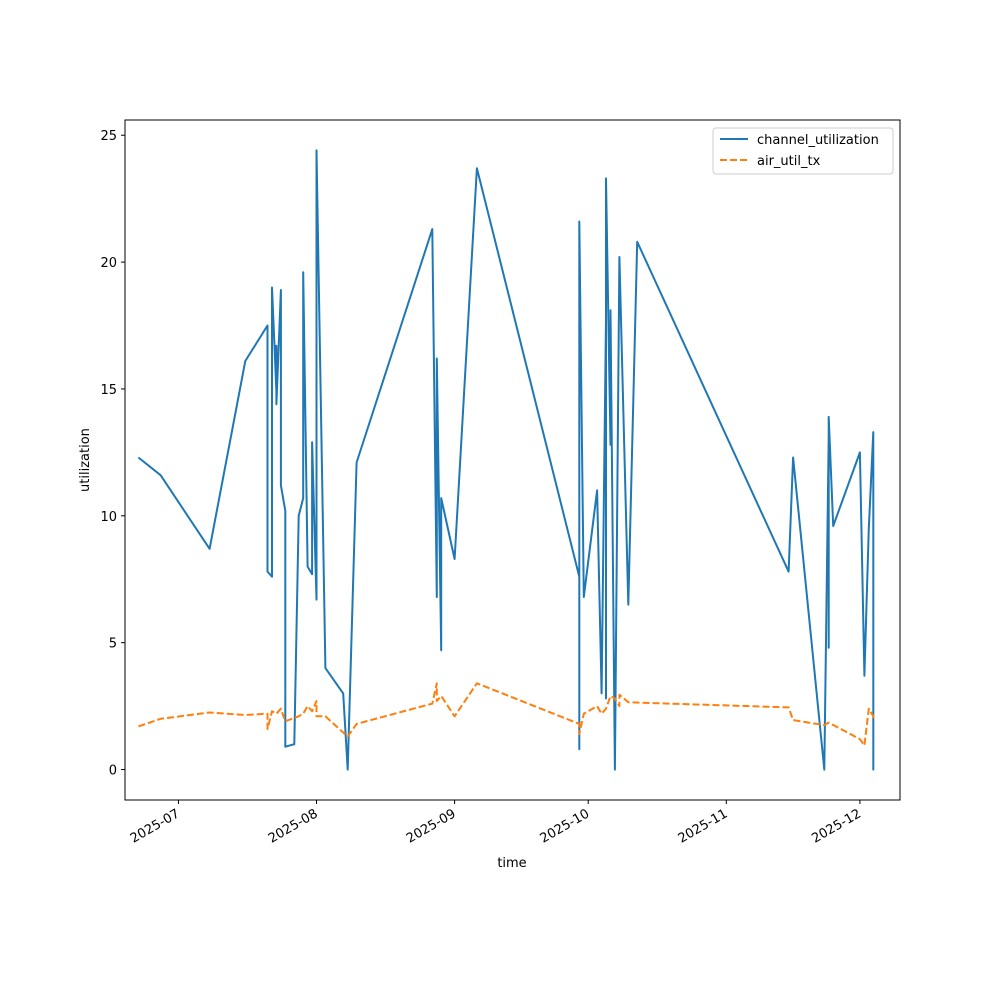  Describe the element at coordinates (108, 390) in the screenshot. I see `y-tick-label: 15` at that location.